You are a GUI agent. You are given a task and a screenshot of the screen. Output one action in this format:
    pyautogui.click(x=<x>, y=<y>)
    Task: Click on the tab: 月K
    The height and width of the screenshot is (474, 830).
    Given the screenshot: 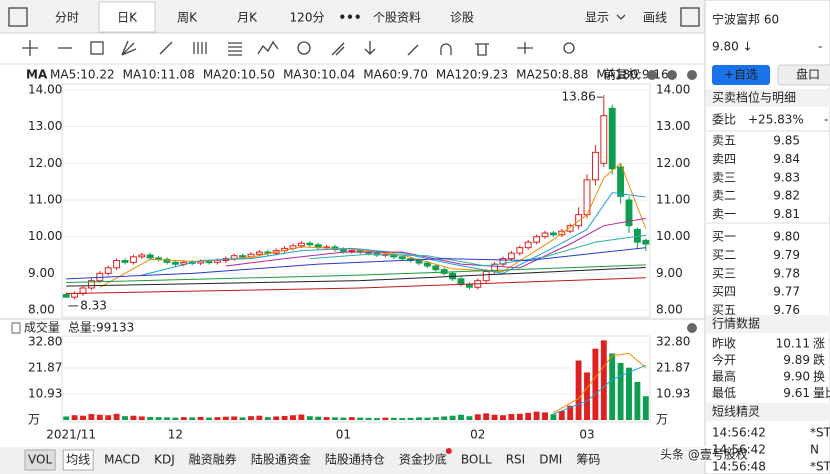 What is the action you would take?
    pyautogui.click(x=247, y=18)
    